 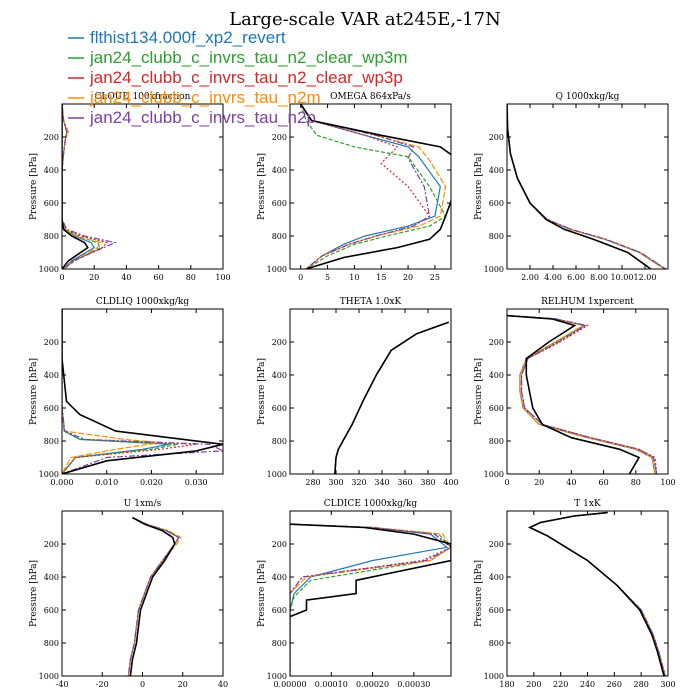 I want to click on x-tick-label: 300, so click(x=335, y=482).